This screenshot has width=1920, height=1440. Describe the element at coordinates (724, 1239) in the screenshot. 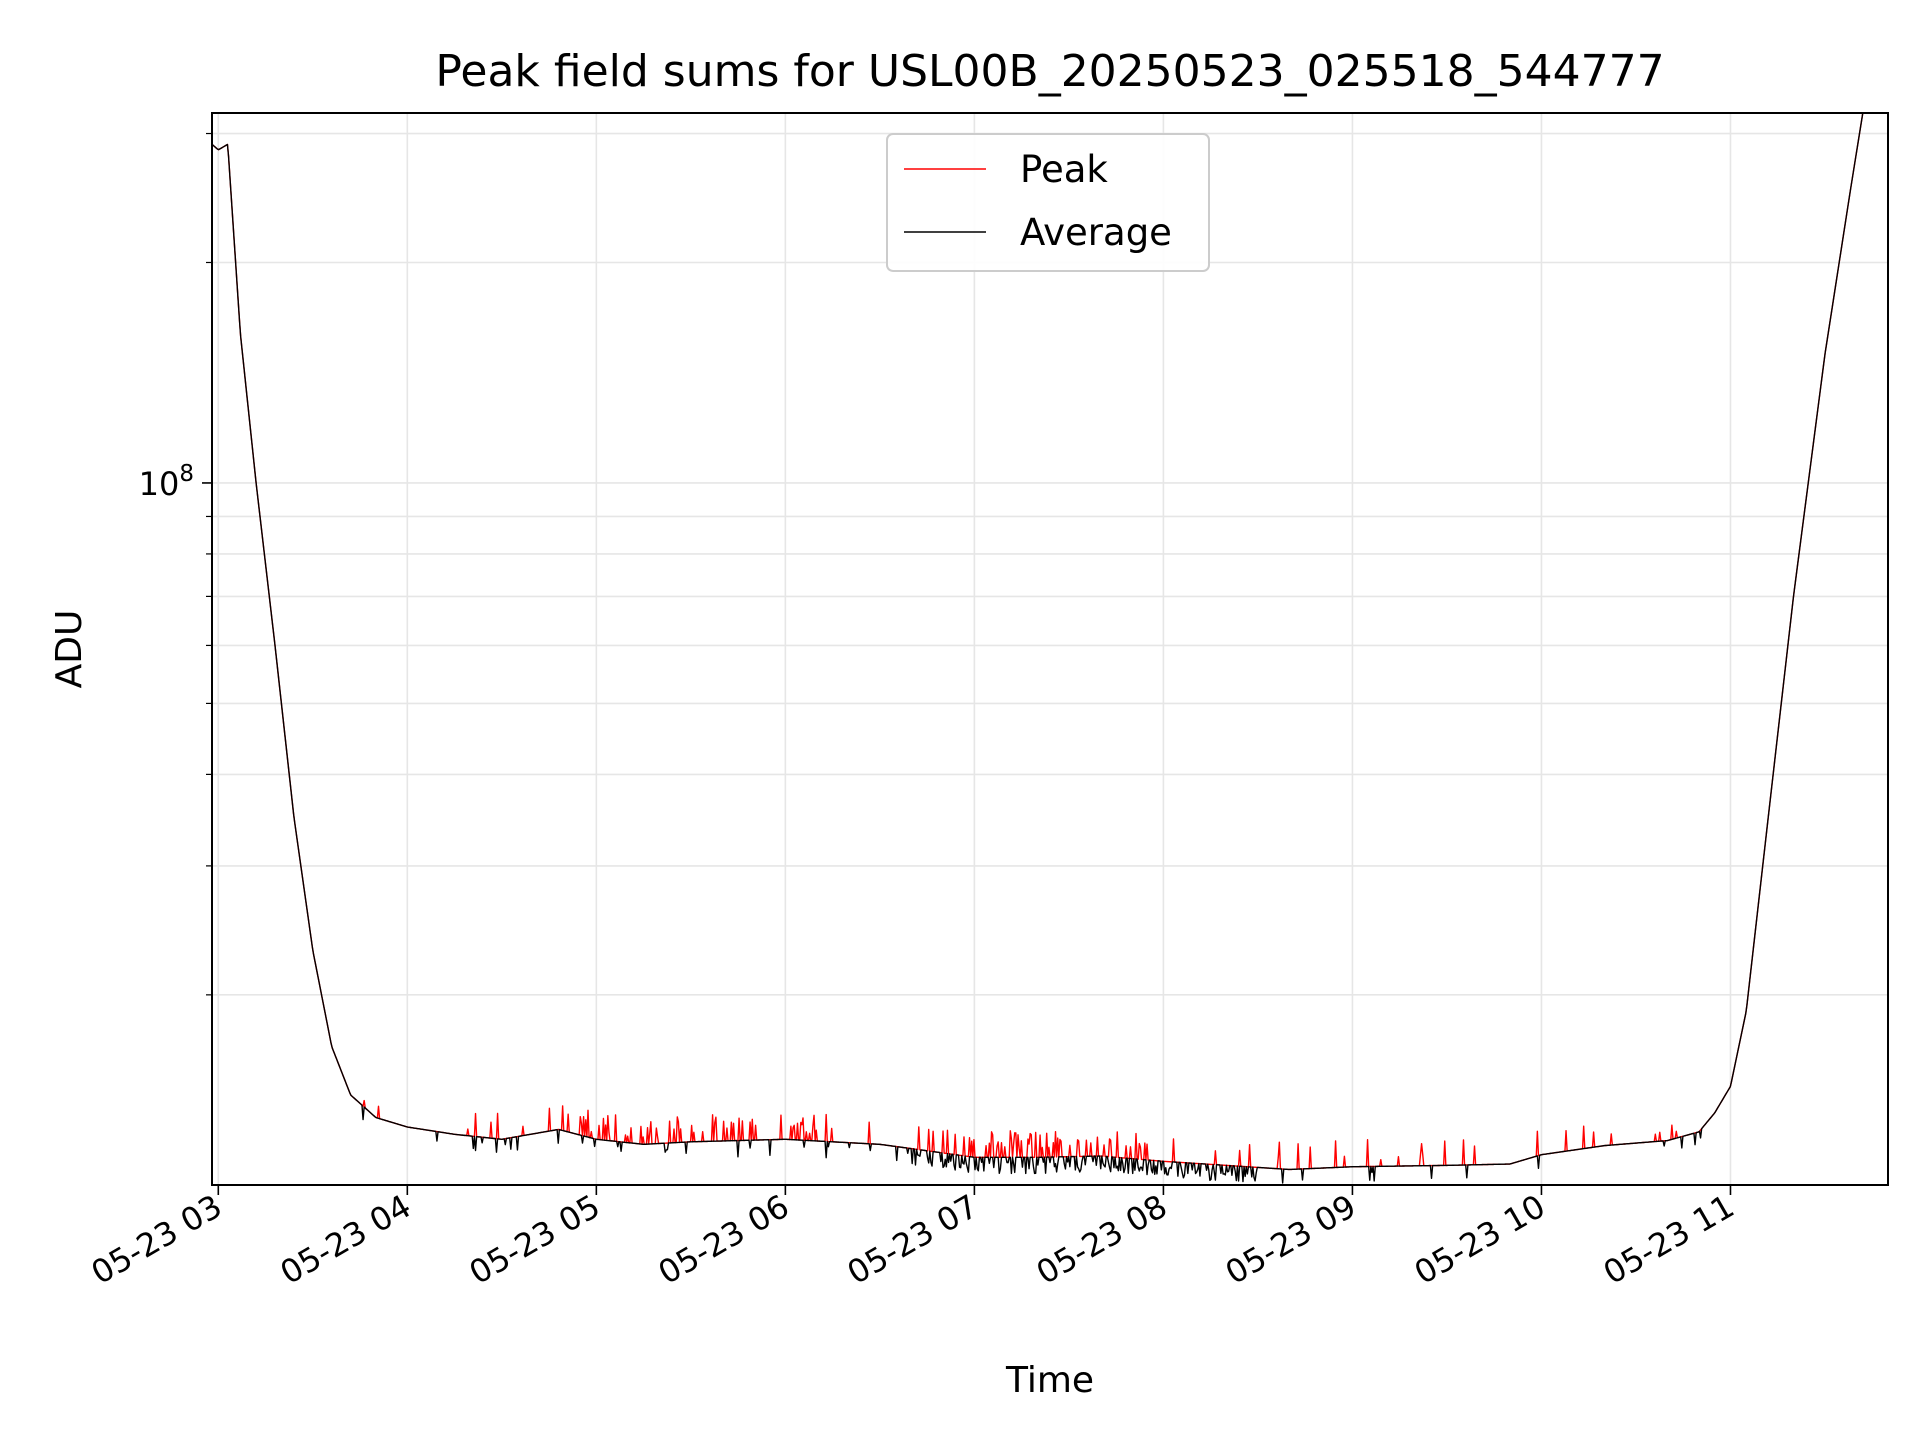

I see `x-tick-label: 05-23 06` at that location.